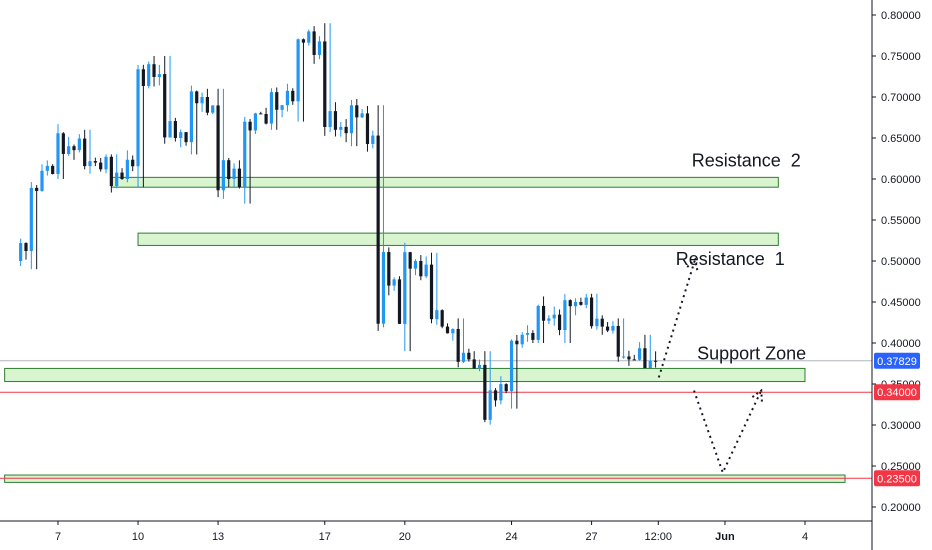 This screenshot has height=550, width=932. Describe the element at coordinates (218, 537) in the screenshot. I see `x-tick-label-2: 13` at that location.